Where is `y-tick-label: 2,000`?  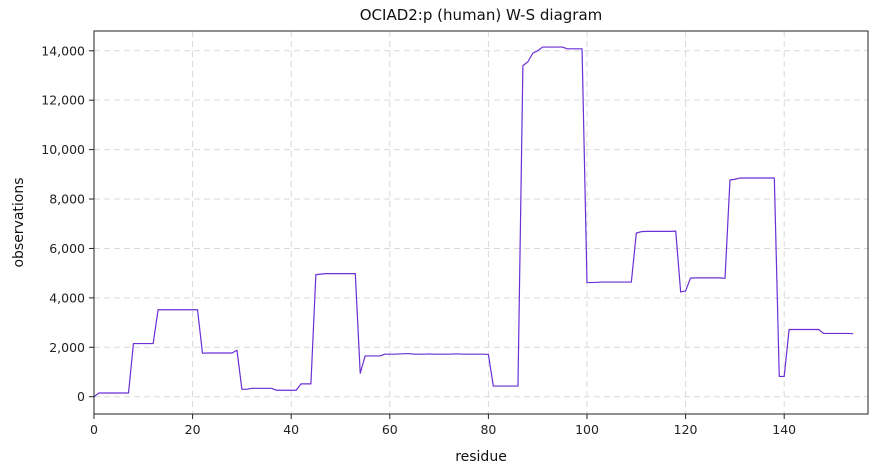
y-tick-label: 2,000 is located at coordinates (67, 347).